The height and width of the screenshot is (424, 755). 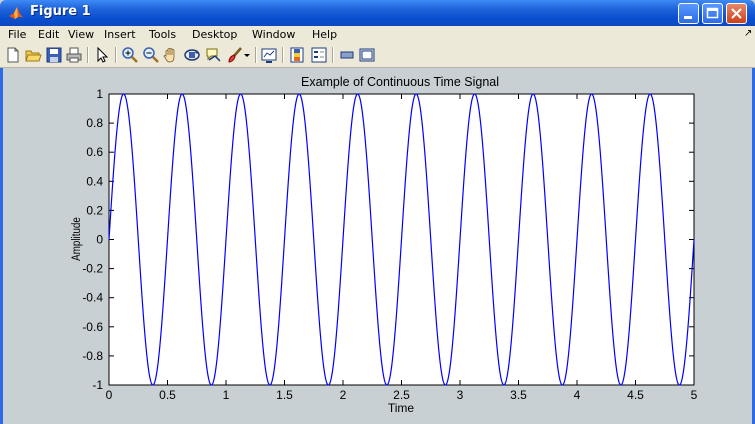 What do you see at coordinates (325, 34) in the screenshot?
I see `menu-help: Help` at bounding box center [325, 34].